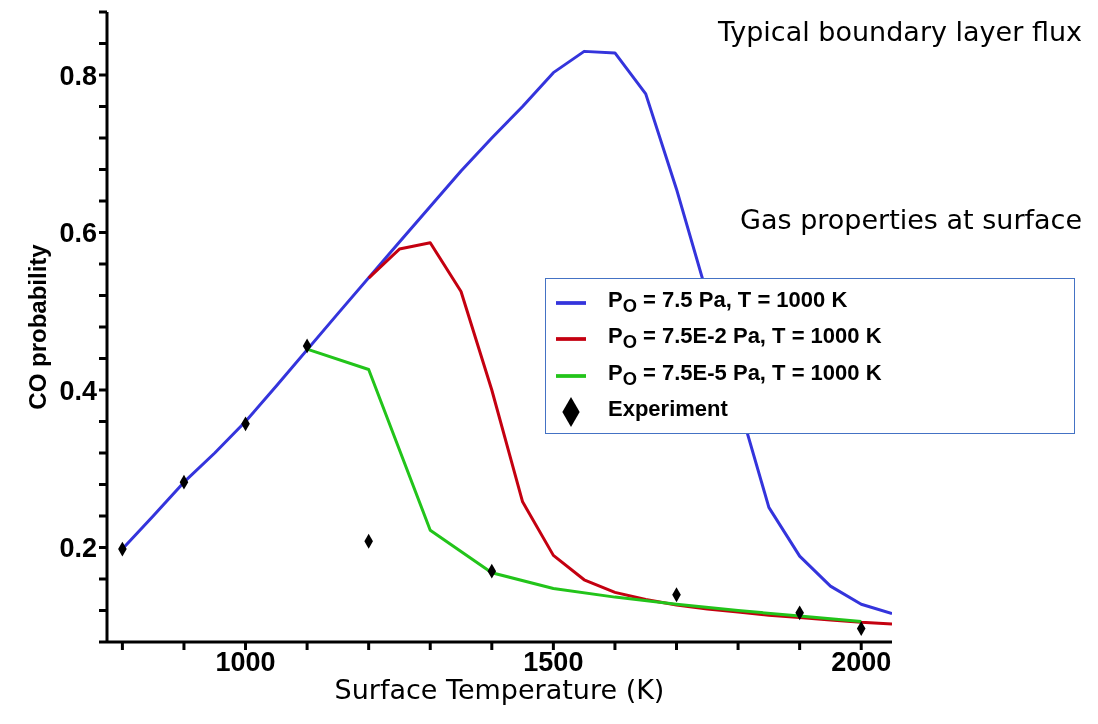 The width and height of the screenshot is (1098, 724). I want to click on x-tick-label: 1000, so click(245, 662).